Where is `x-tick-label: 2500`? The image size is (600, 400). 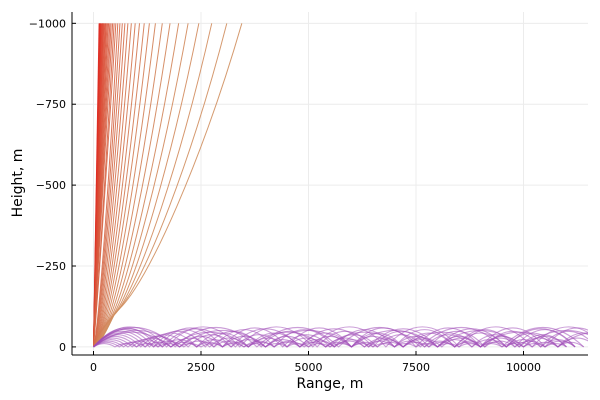
x-tick-label: 2500 is located at coordinates (201, 367).